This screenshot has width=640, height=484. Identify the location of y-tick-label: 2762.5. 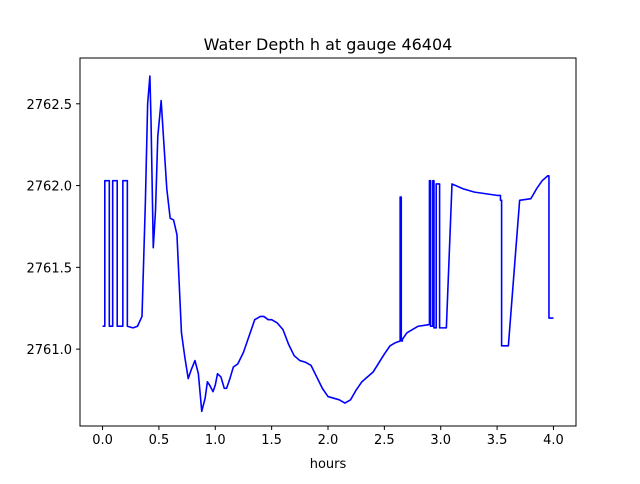
(50, 105).